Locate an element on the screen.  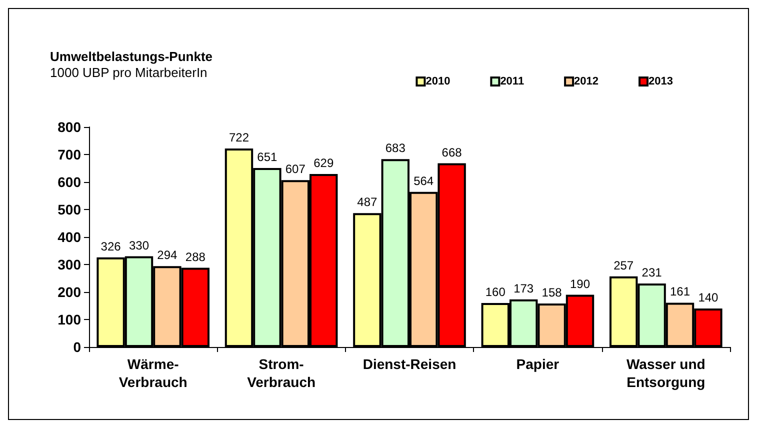
data-label: 326 is located at coordinates (111, 246).